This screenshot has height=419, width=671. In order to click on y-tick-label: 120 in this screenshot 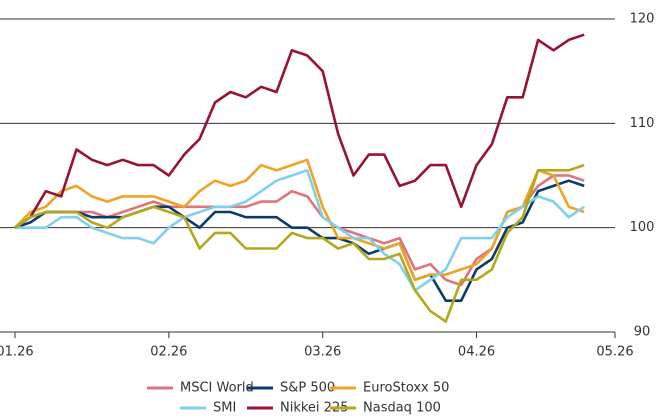, I will do `click(642, 19)`.